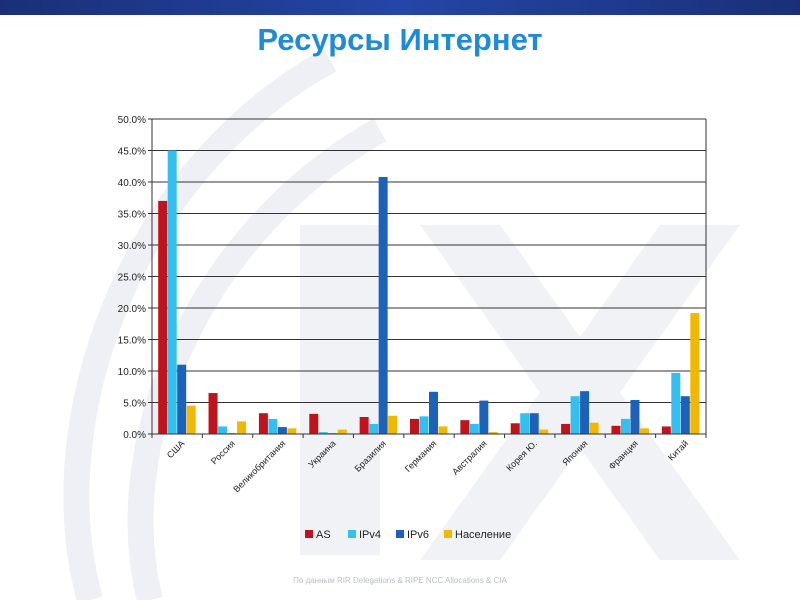 The height and width of the screenshot is (600, 800). I want to click on x-category-label: Китай, so click(678, 450).